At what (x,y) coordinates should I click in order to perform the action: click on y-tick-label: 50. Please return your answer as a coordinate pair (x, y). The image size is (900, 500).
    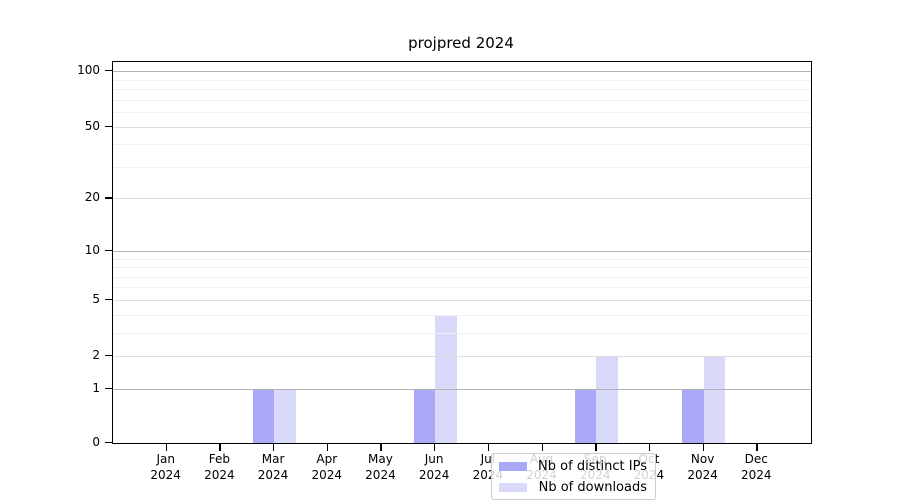
    Looking at the image, I should click on (92, 125).